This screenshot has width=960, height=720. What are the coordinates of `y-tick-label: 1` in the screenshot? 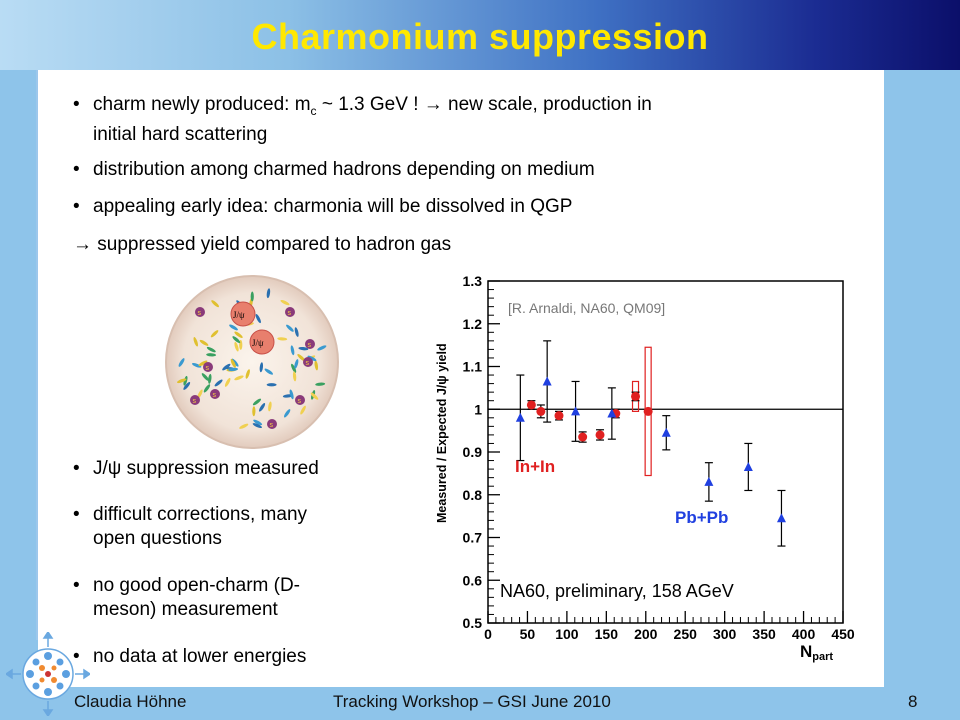 It's located at (478, 409).